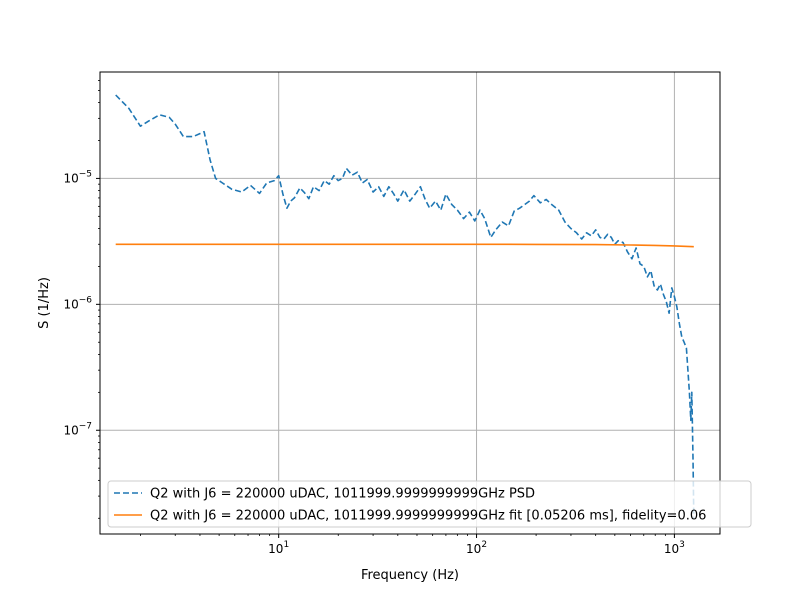 The width and height of the screenshot is (800, 600). I want to click on legend-box, so click(429, 504).